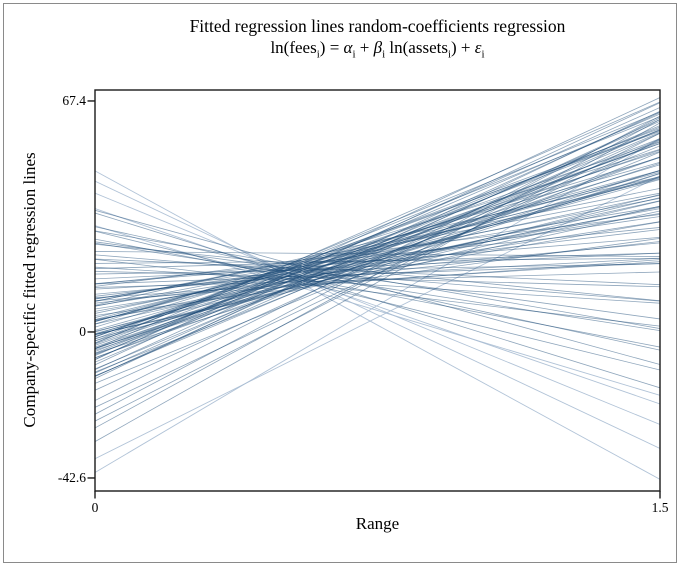 The image size is (680, 566). Describe the element at coordinates (364, 47) in the screenshot. I see `equation-segment: +` at that location.